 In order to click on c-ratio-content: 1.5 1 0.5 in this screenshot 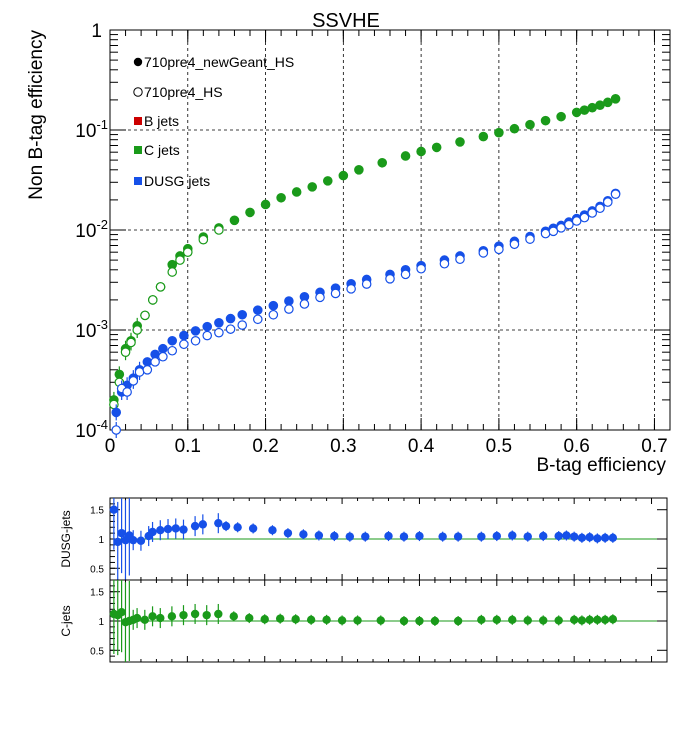, I will do `click(379, 621)`.